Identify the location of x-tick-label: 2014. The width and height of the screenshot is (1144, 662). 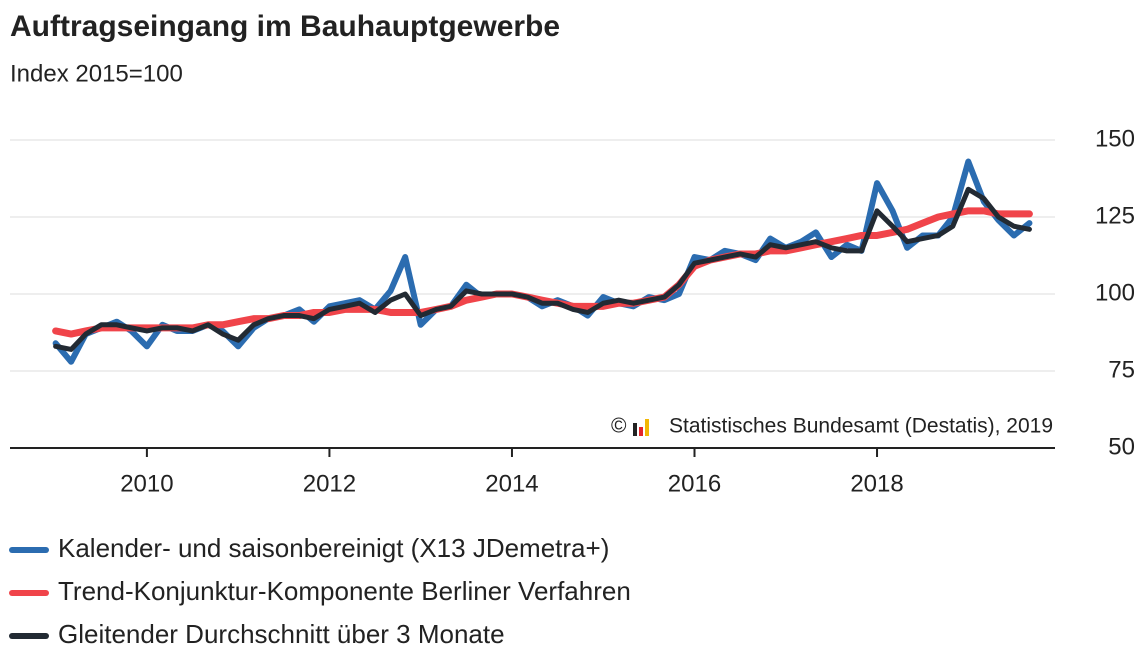
(511, 483).